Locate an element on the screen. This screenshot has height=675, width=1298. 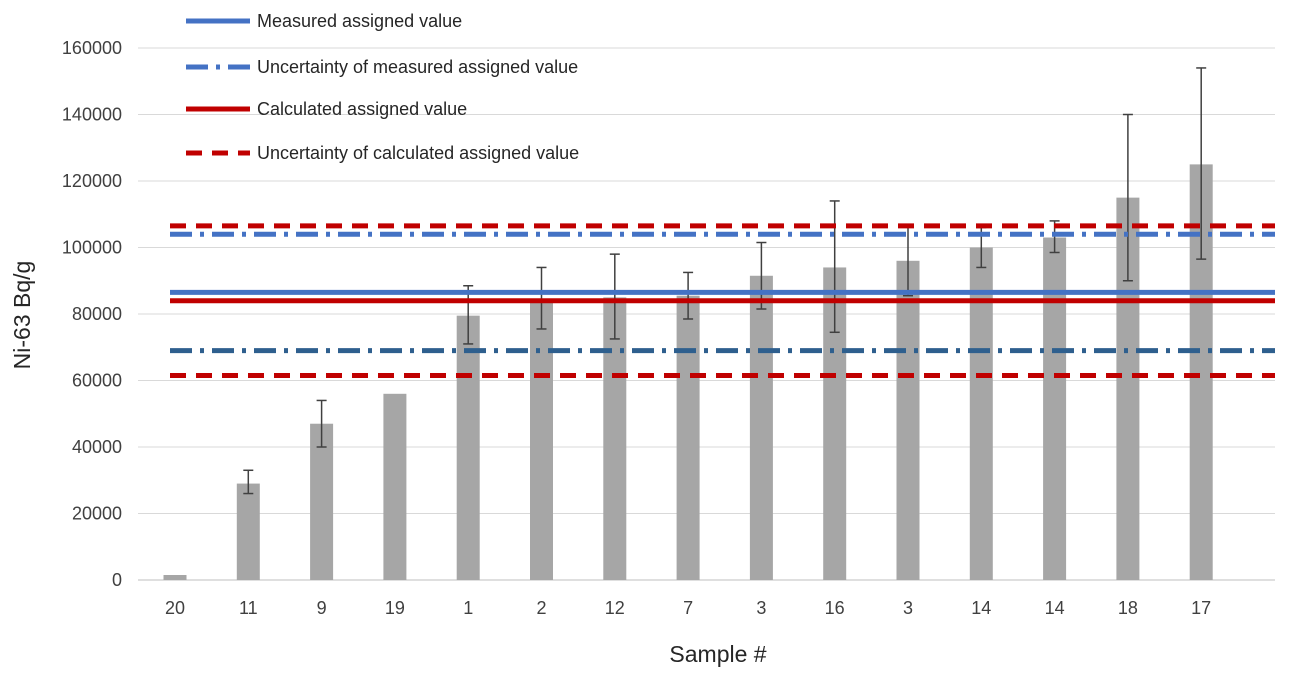
y-tick-label: 20000 is located at coordinates (97, 514).